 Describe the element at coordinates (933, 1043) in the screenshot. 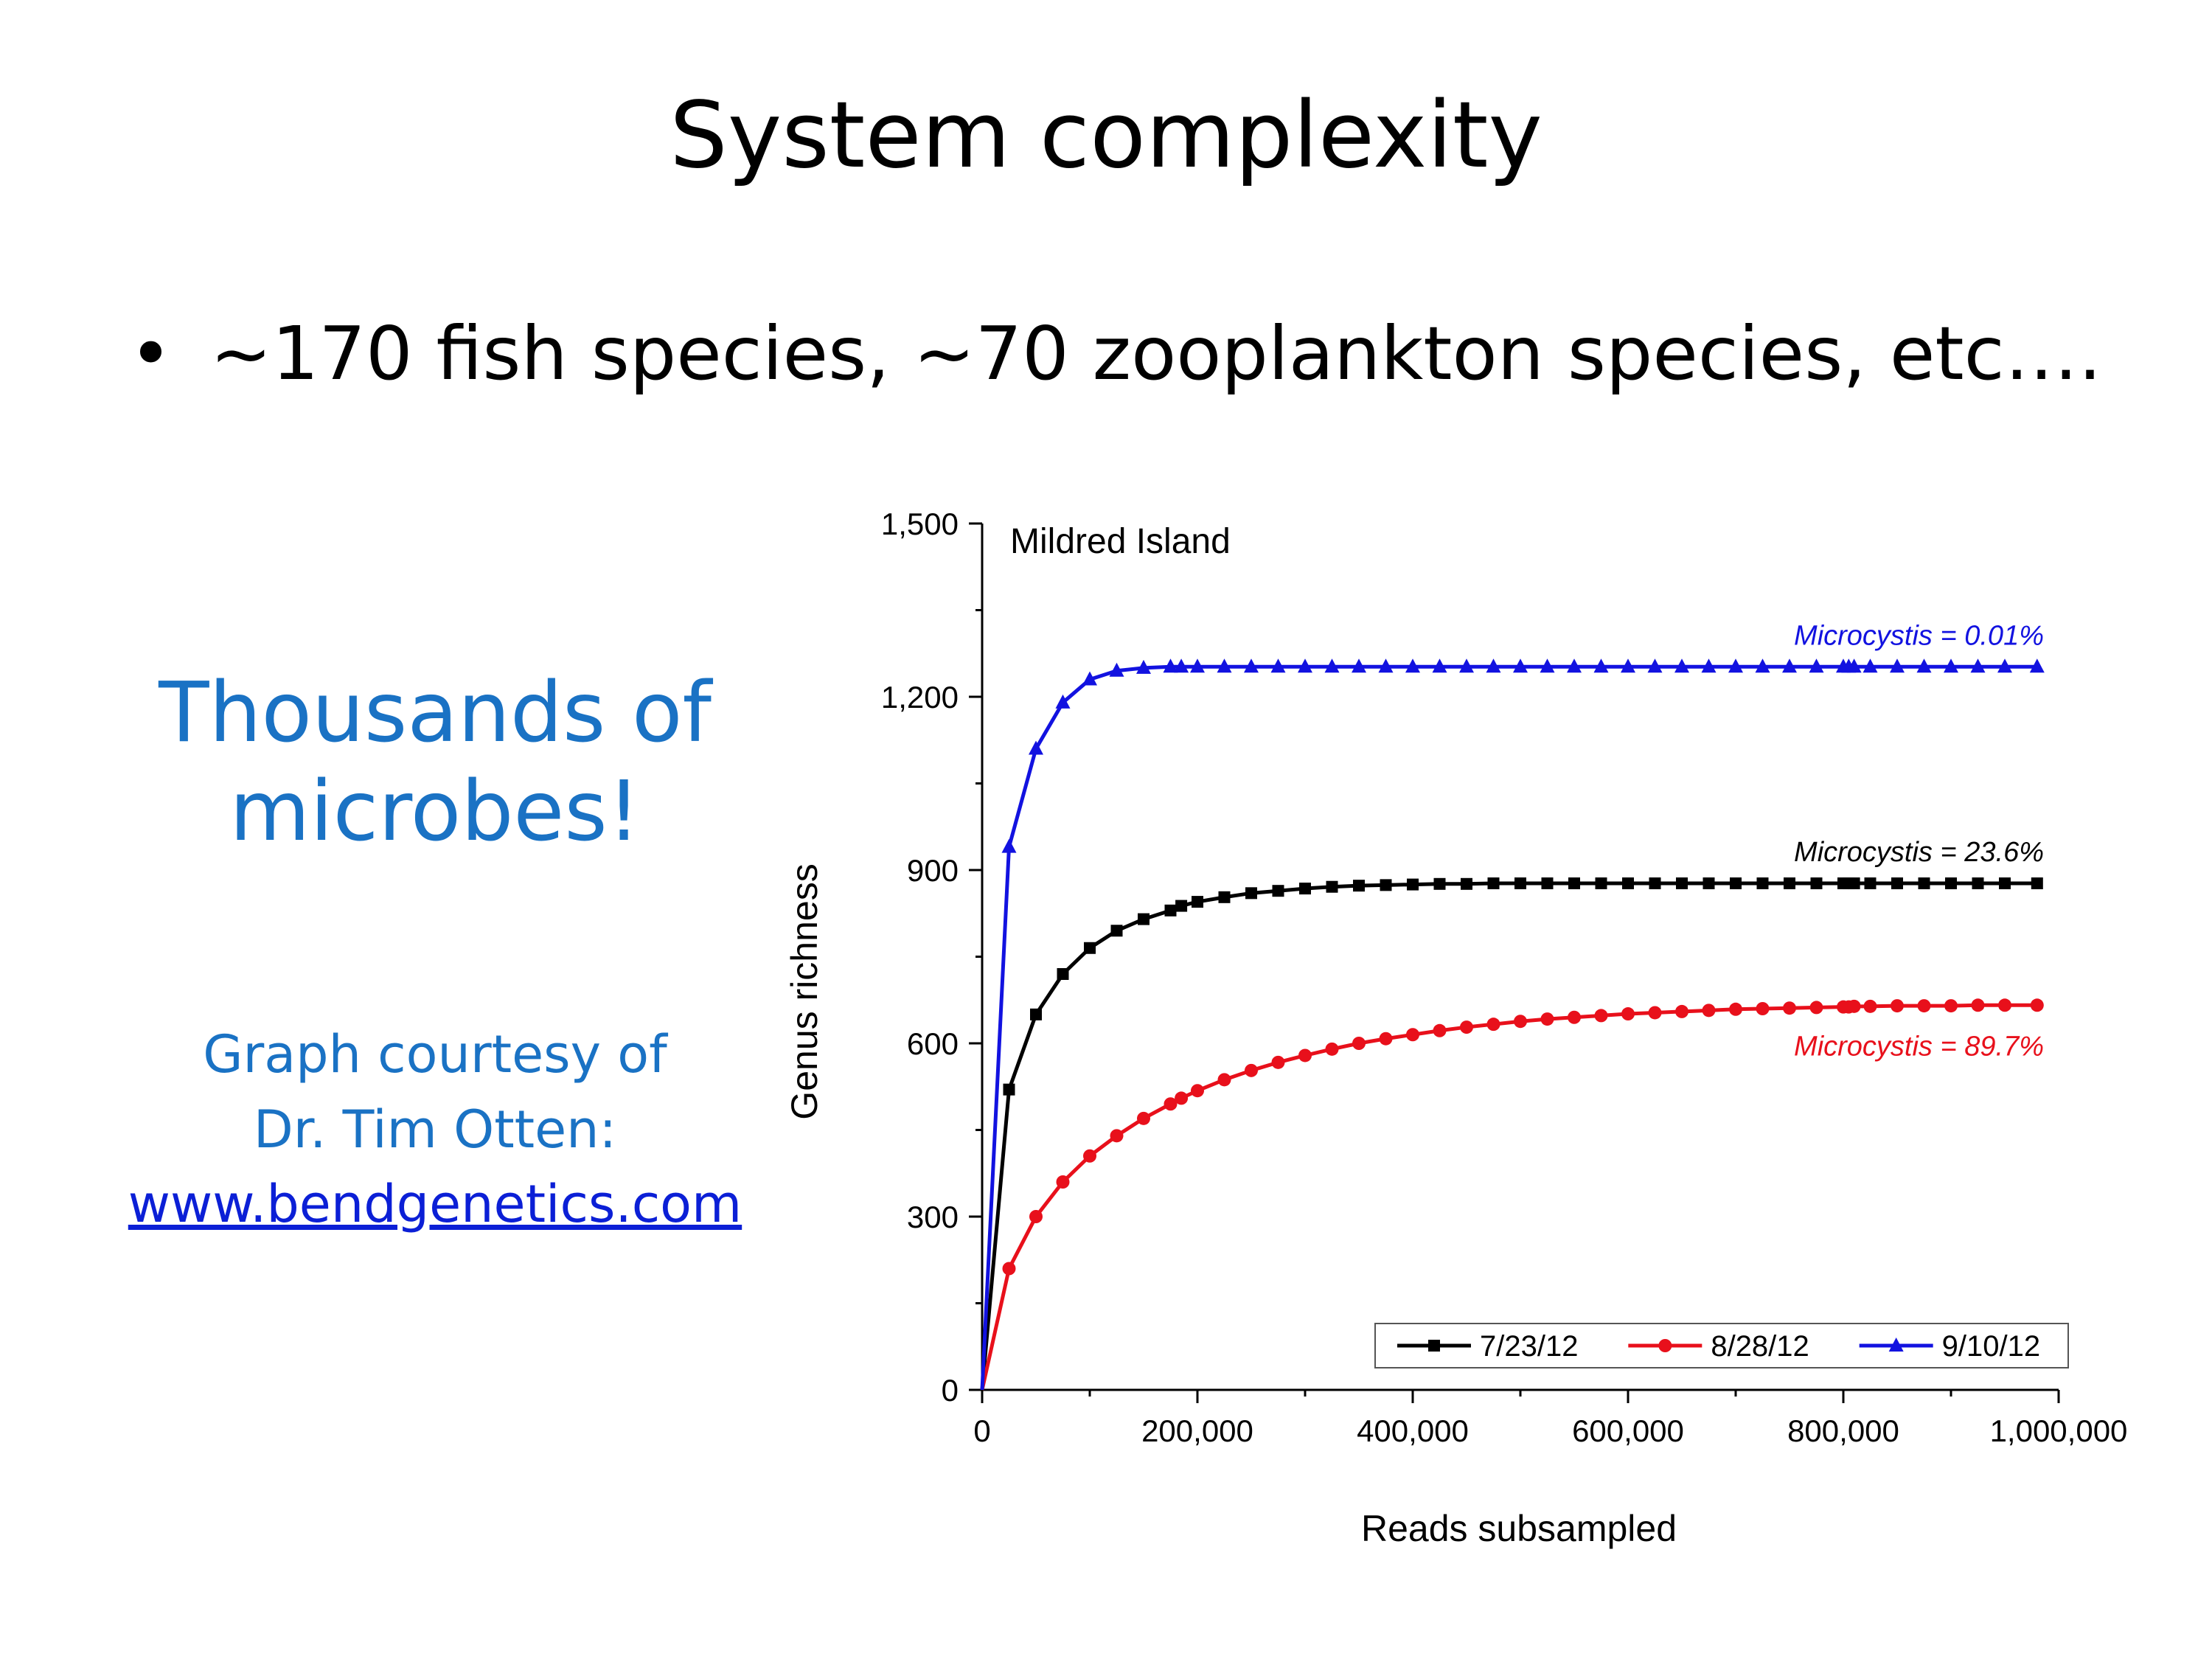

I see `y-tick-label: 600` at that location.